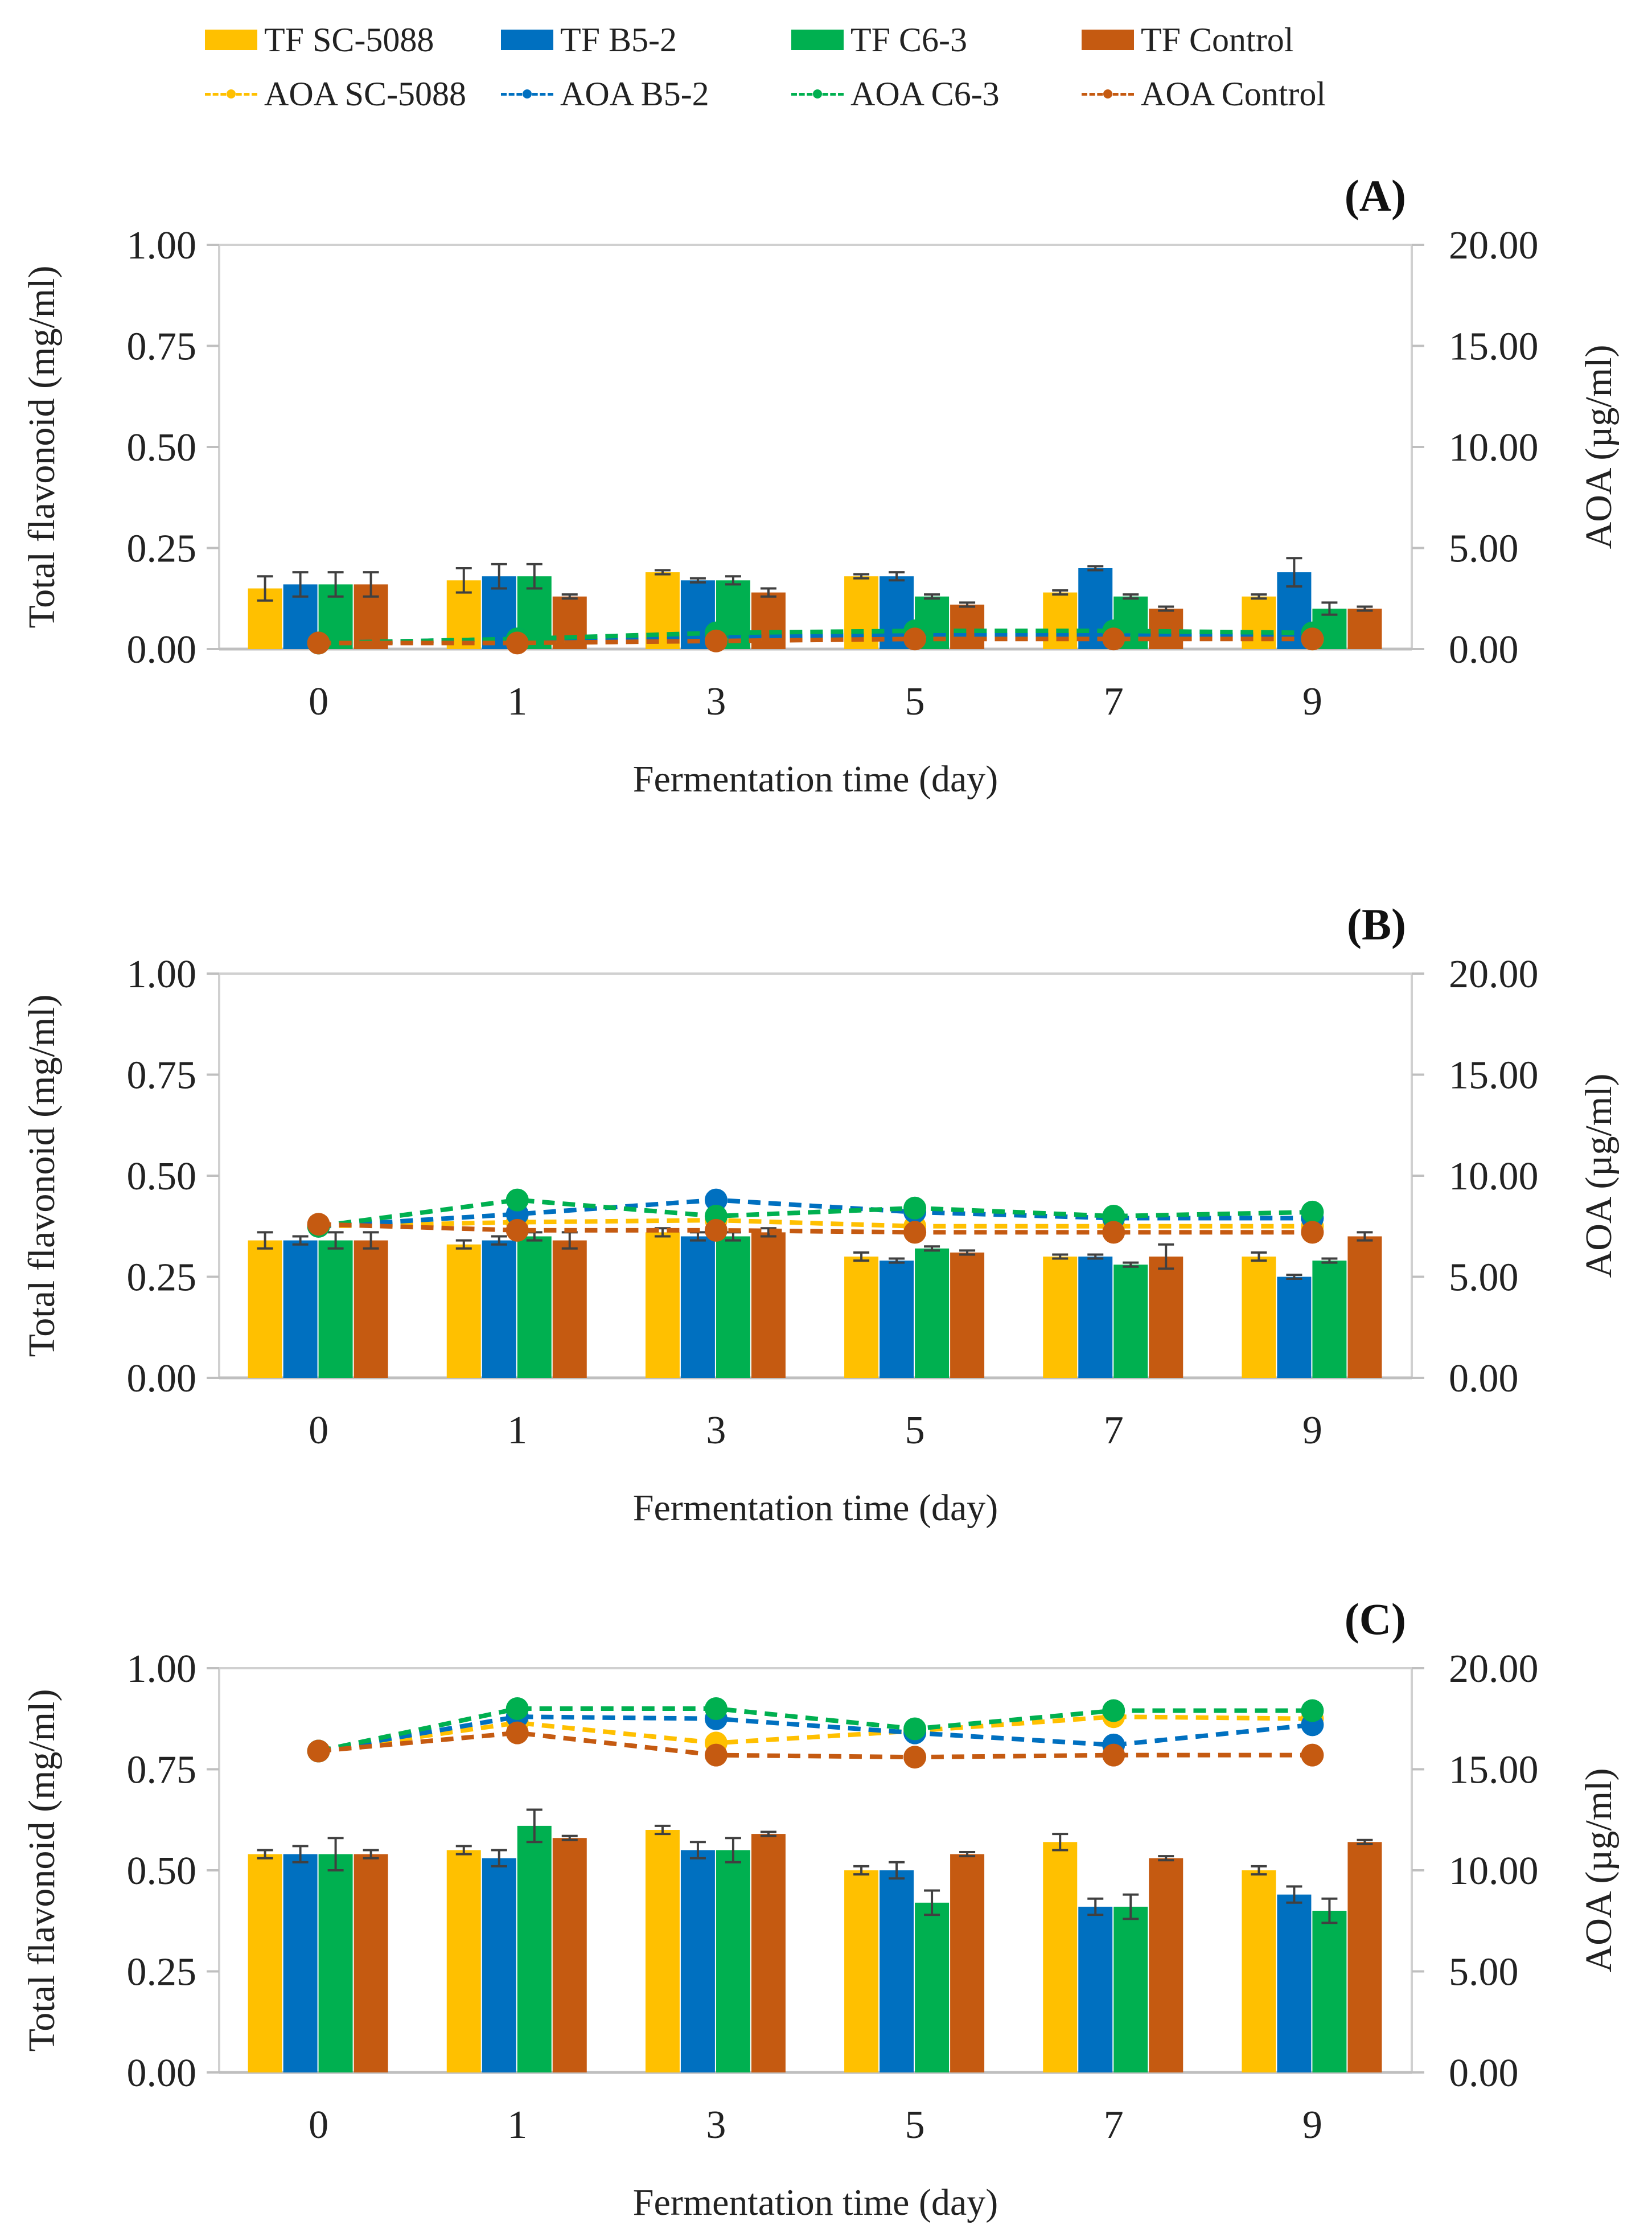  I want to click on legend-item-8: AOA Control, so click(1204, 94).